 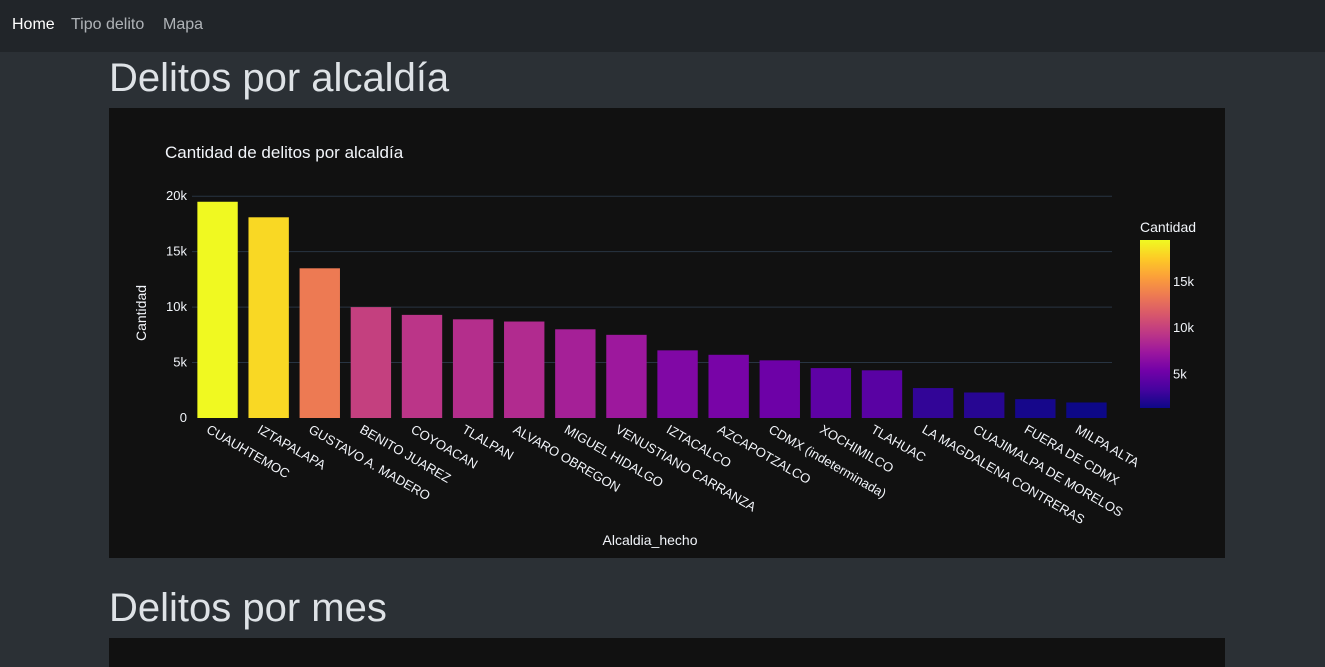 What do you see at coordinates (33, 24) in the screenshot?
I see `nav-home-link: Home` at bounding box center [33, 24].